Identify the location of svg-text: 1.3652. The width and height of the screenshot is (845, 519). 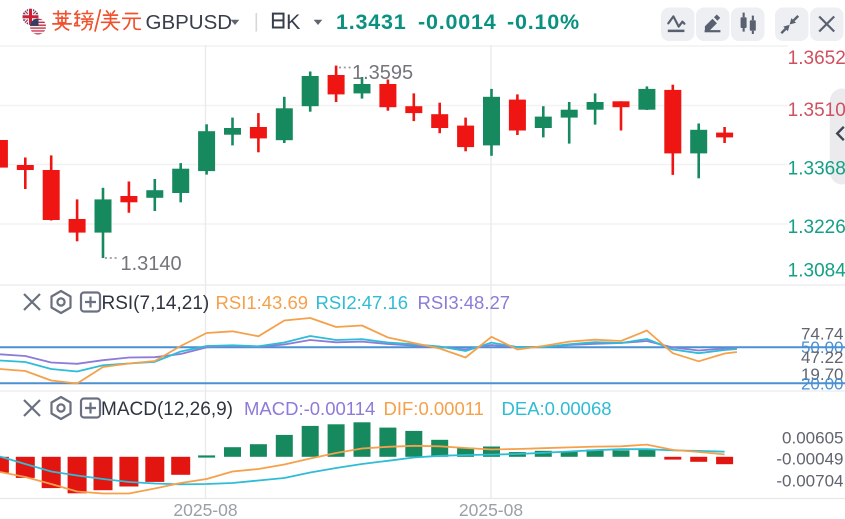
(816, 58).